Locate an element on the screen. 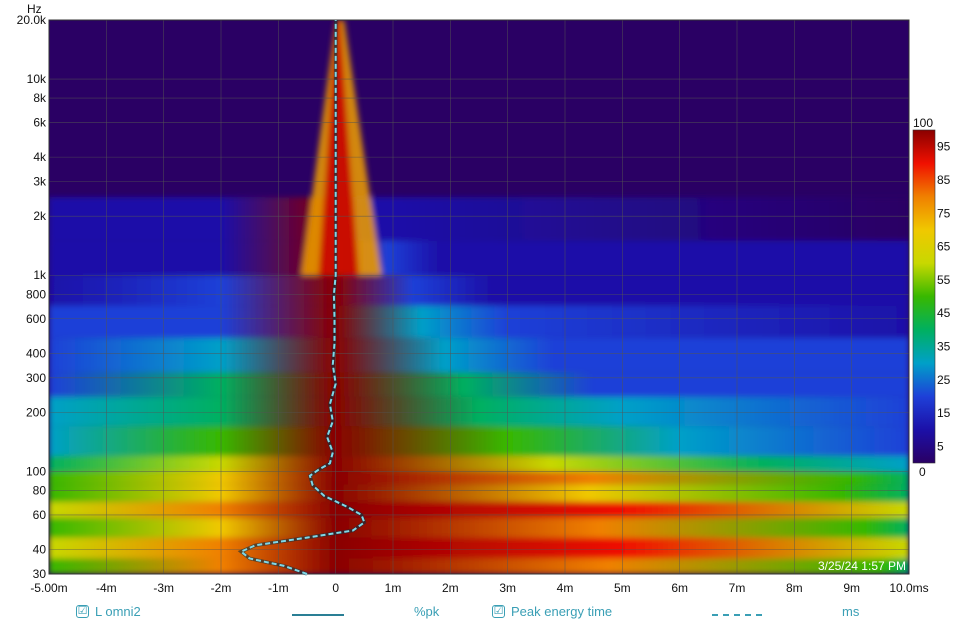 The height and width of the screenshot is (633, 976). colorbar: 100 0 95 85 75 65 55 45 35 25 15 5 is located at coordinates (931, 297).